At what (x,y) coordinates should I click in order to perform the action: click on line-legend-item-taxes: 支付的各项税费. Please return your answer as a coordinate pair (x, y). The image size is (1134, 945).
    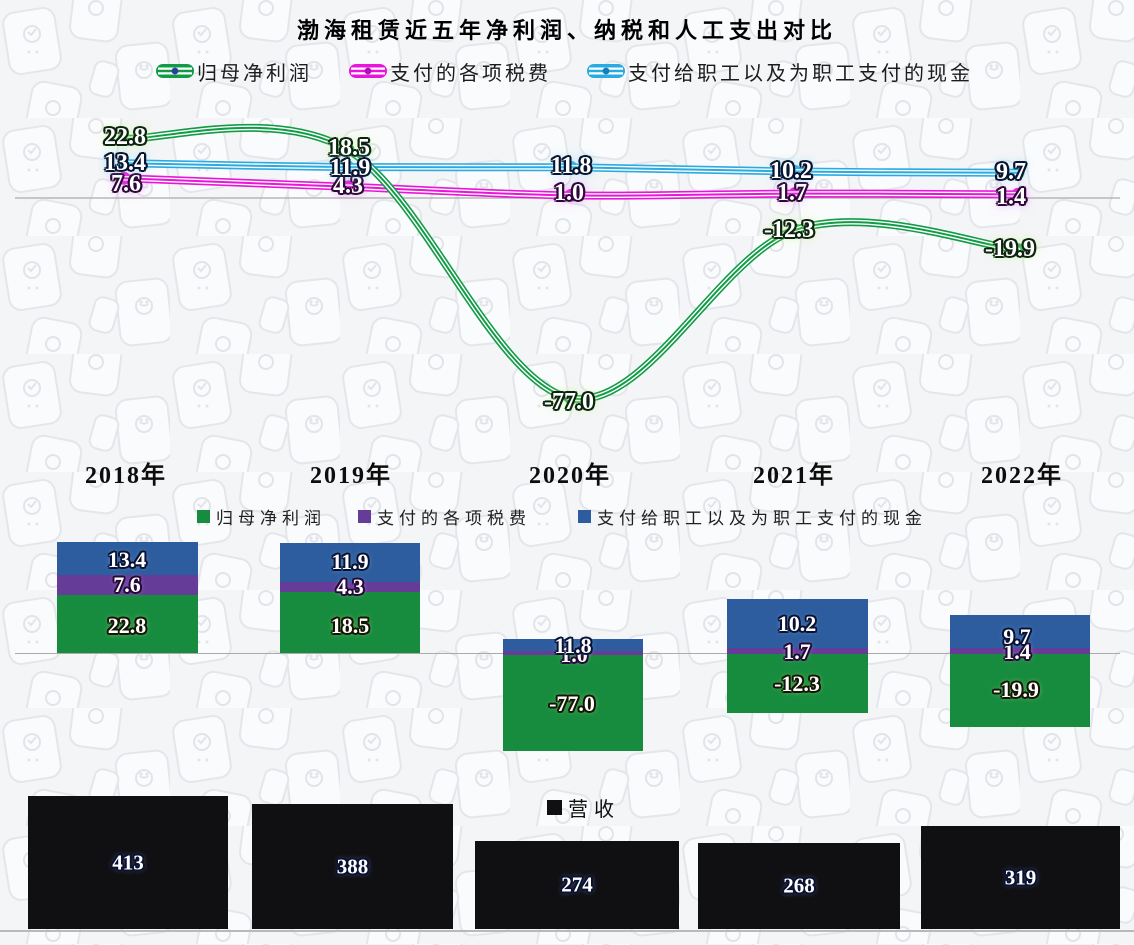
    Looking at the image, I should click on (449, 71).